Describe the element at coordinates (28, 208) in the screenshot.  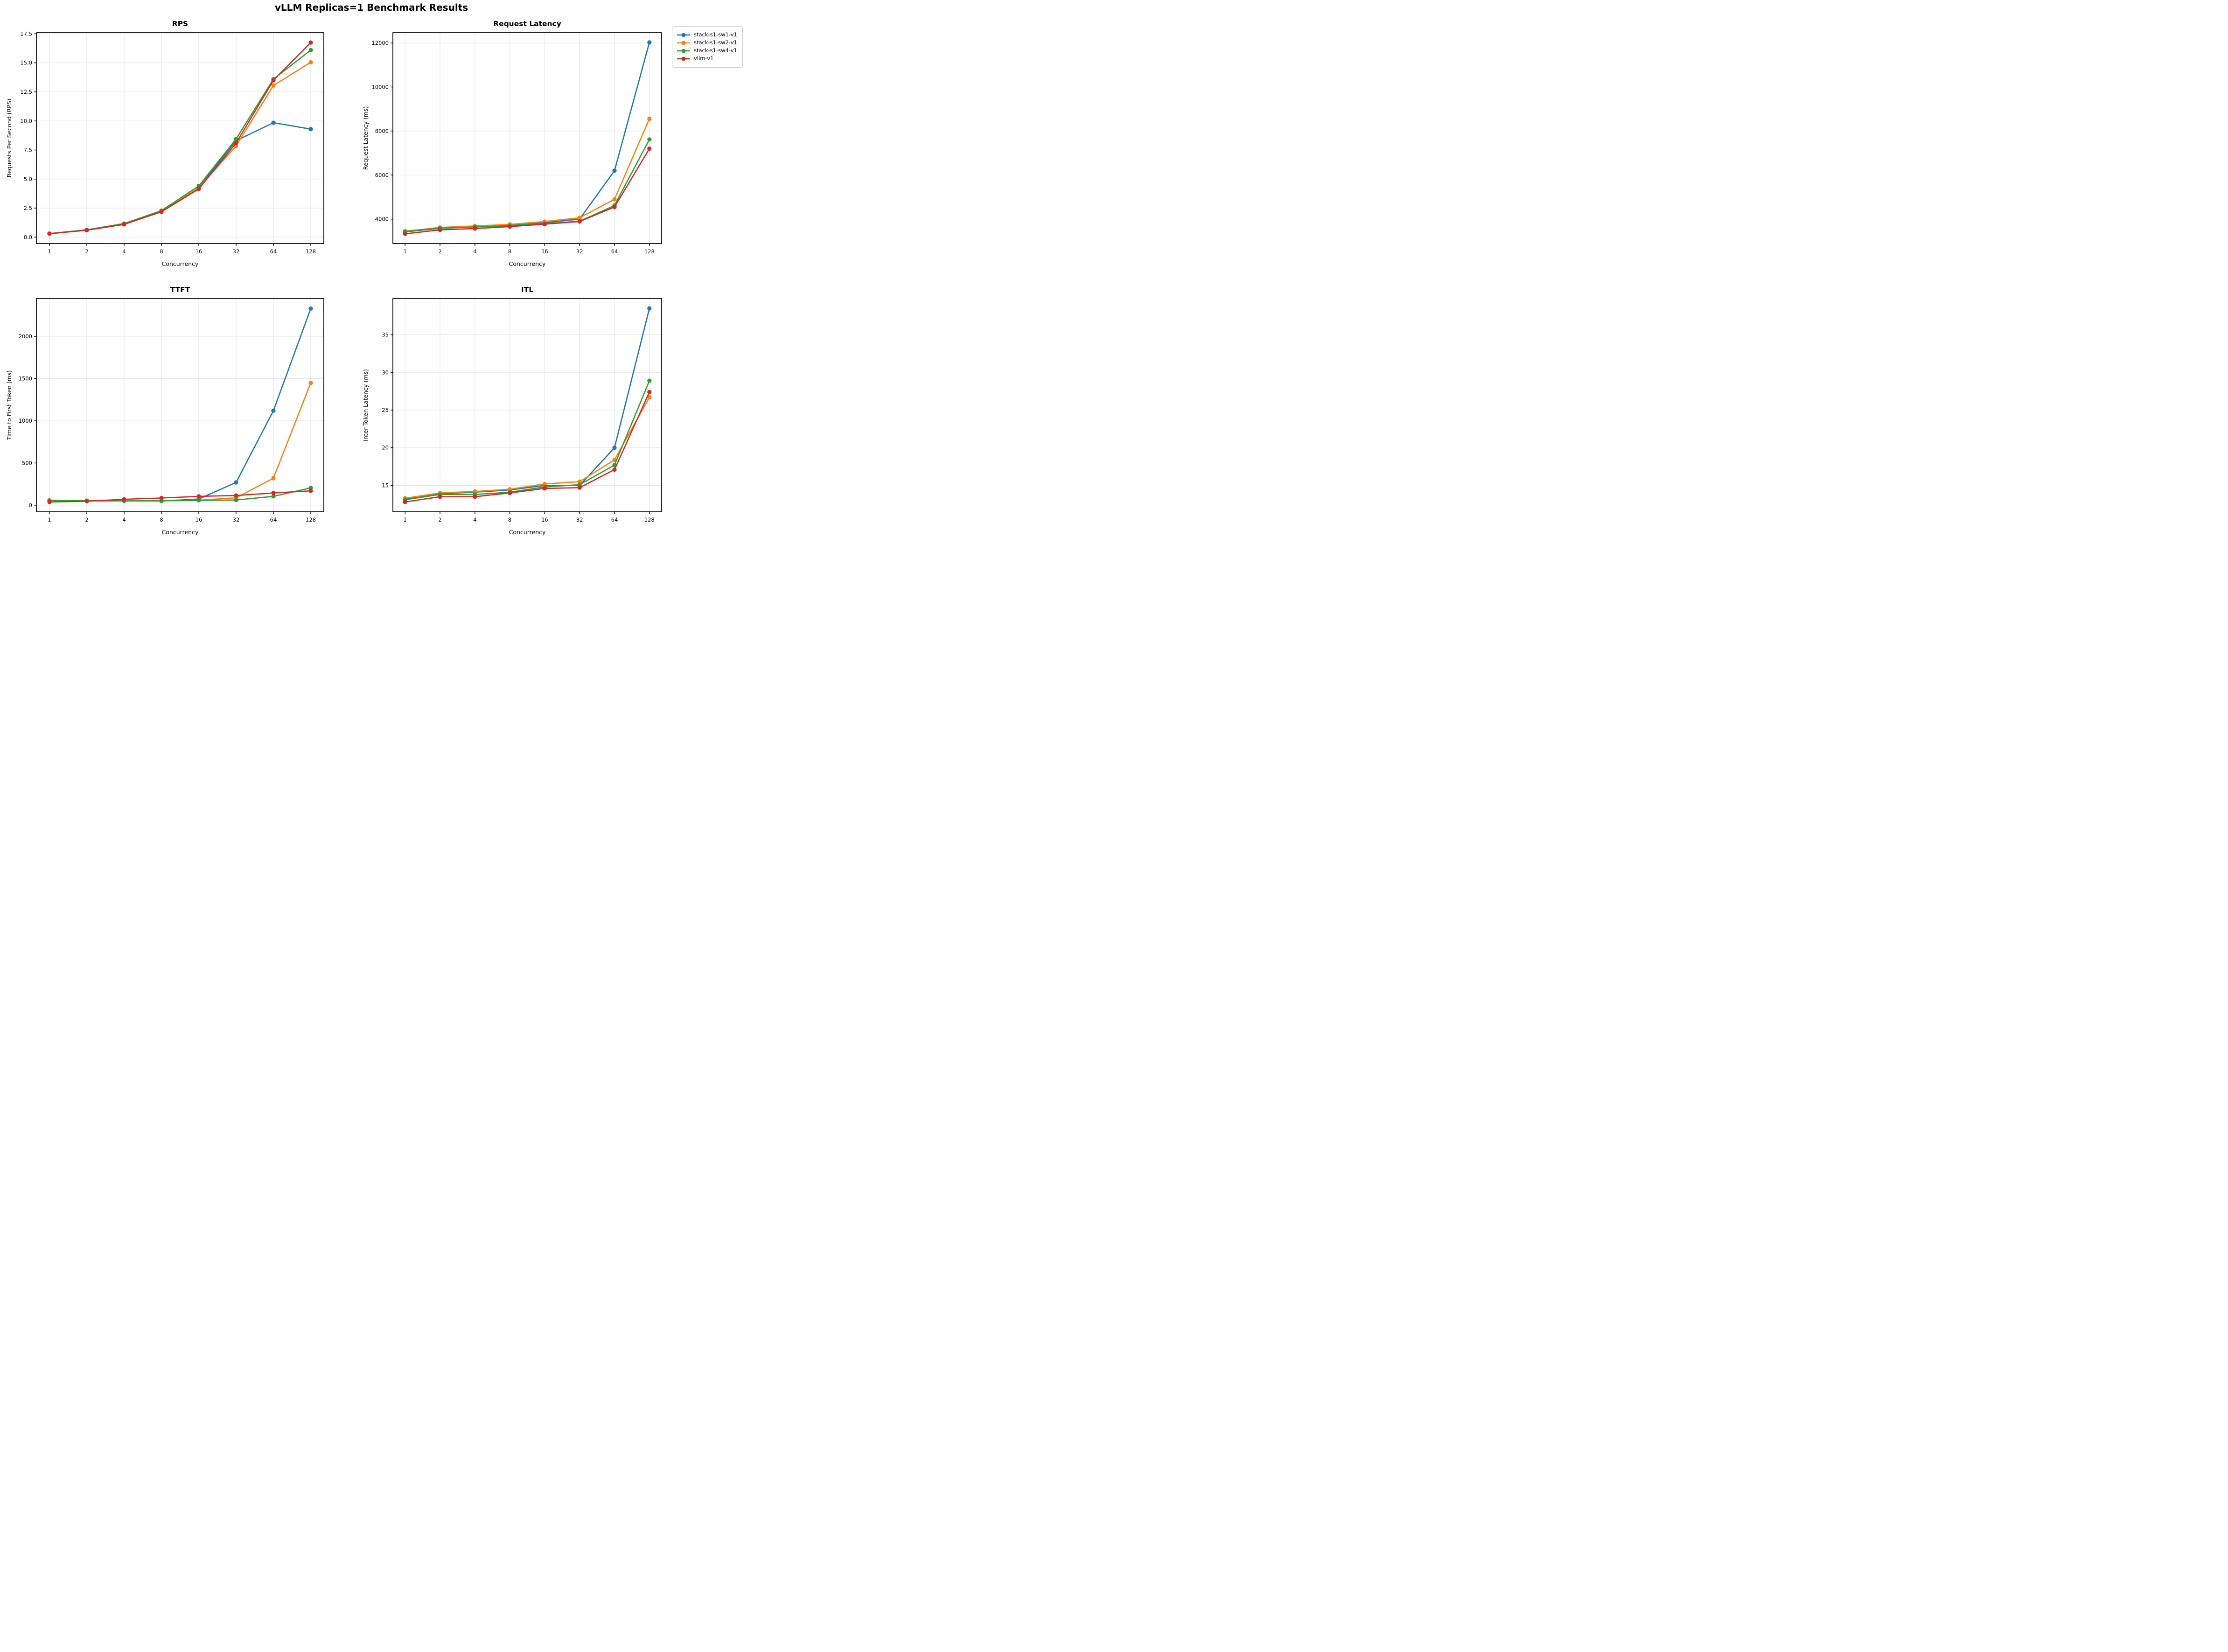
I see `rps-ytick-2.5: 2.5` at that location.